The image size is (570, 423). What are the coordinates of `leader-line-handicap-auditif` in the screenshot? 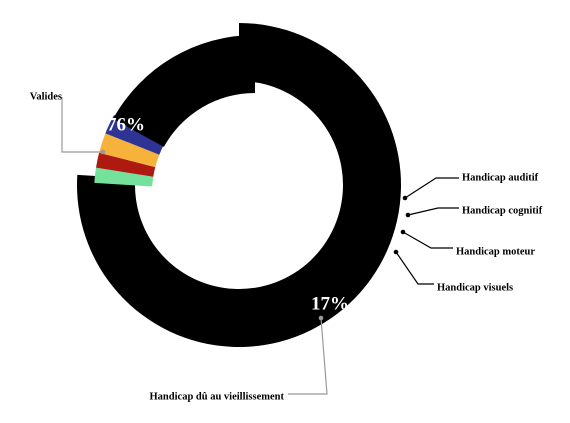 It's located at (431, 188).